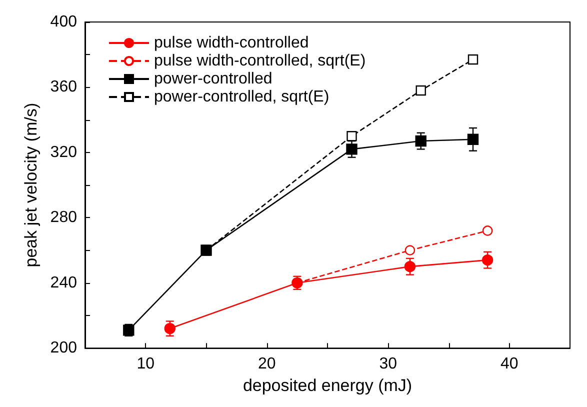 The height and width of the screenshot is (407, 587). I want to click on y-axis-title: peak jet velocity (m/s), so click(30, 185).